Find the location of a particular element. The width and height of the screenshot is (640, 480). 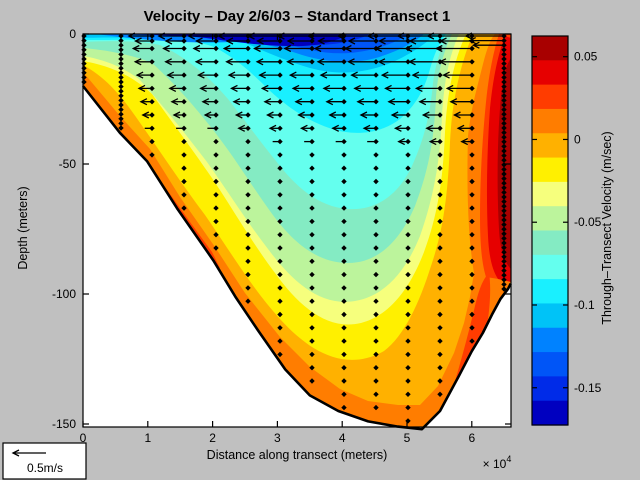

x-tick-label: 5 is located at coordinates (407, 438).